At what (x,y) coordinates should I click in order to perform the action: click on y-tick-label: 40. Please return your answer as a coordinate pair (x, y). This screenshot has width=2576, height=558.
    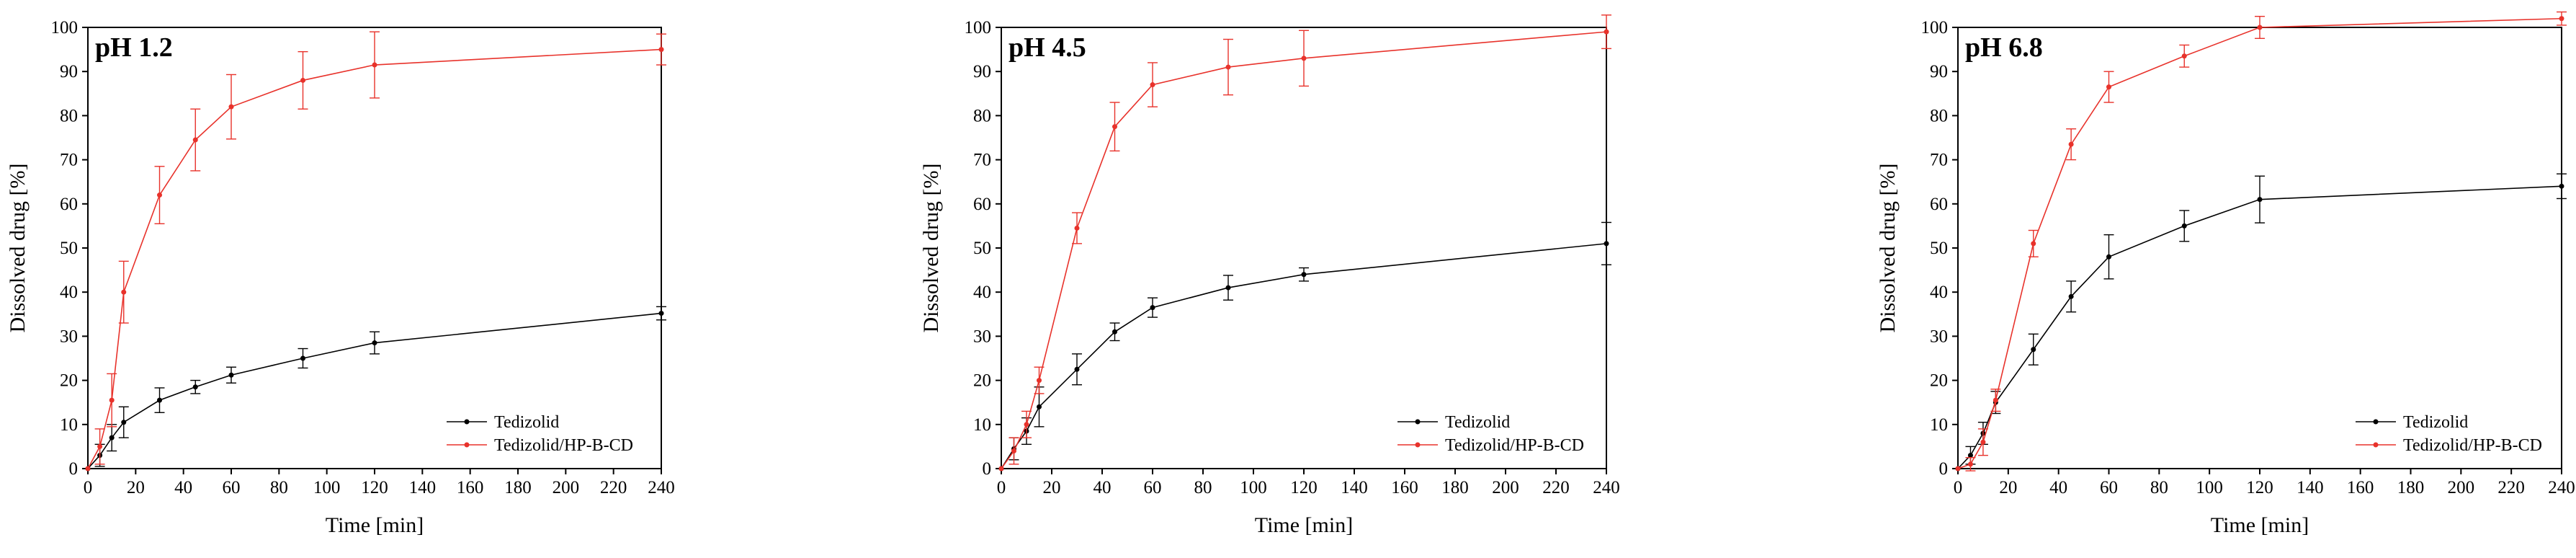
    Looking at the image, I should click on (1939, 292).